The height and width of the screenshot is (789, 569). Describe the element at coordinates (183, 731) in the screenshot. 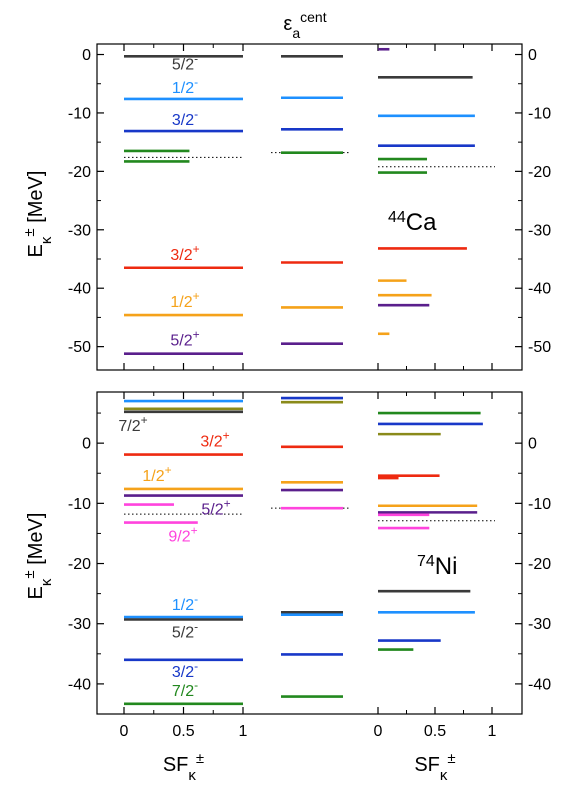

I see `x-tick-label-left: 0.5` at that location.